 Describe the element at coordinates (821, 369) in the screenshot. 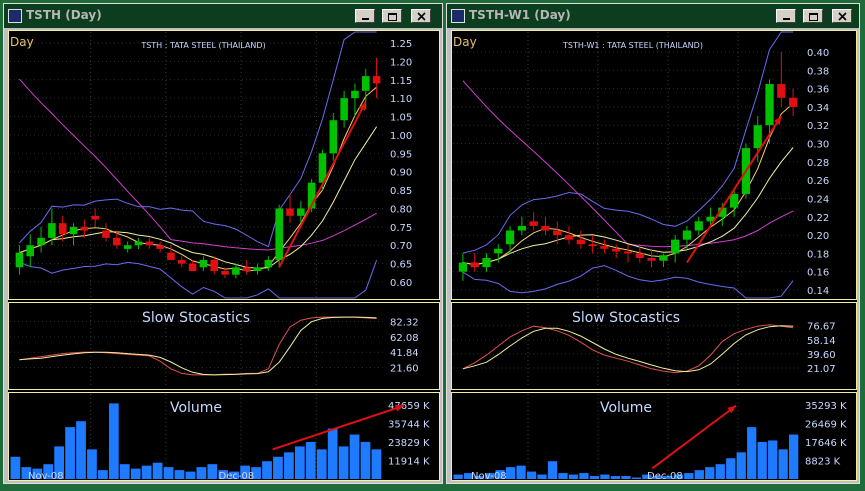

I see `stochastics-tick-label: 21.07` at that location.